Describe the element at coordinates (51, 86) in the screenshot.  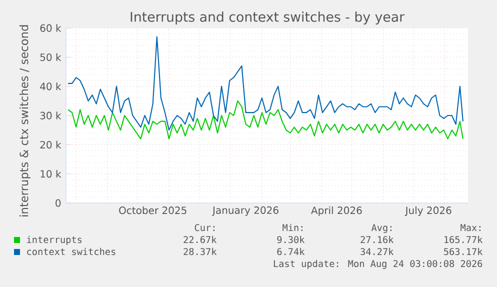
I see `y-tick-label: 40 k` at that location.